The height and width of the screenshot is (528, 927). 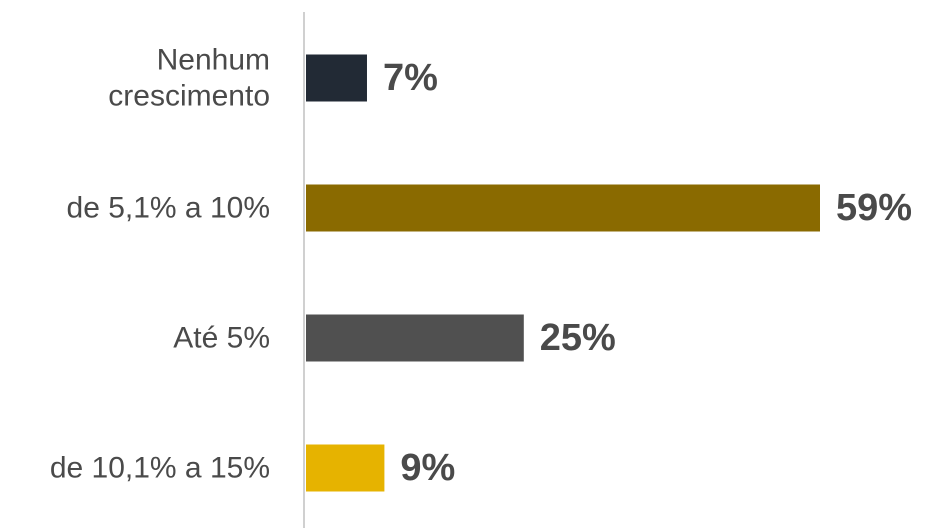 I want to click on category-label-3: de 10,1% a 15%, so click(x=160, y=468).